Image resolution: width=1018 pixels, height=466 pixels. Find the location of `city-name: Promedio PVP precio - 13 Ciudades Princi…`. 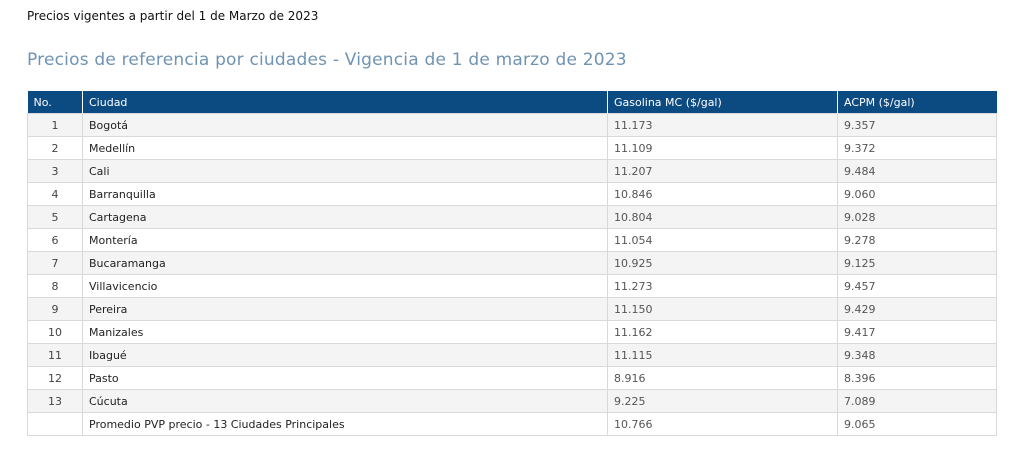

city-name: Promedio PVP precio - 13 Ciudades Princi… is located at coordinates (345, 424).